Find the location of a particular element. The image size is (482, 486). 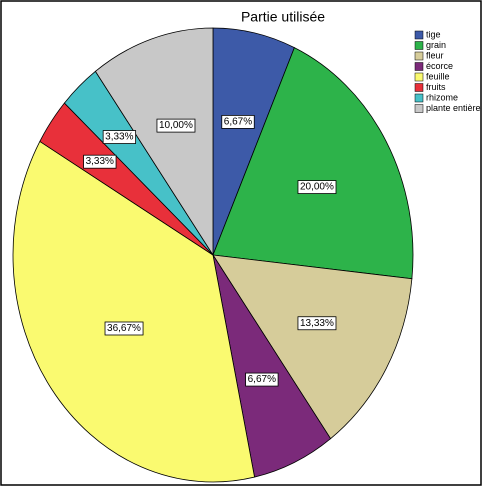

legend-label: fleur is located at coordinates (435, 55).